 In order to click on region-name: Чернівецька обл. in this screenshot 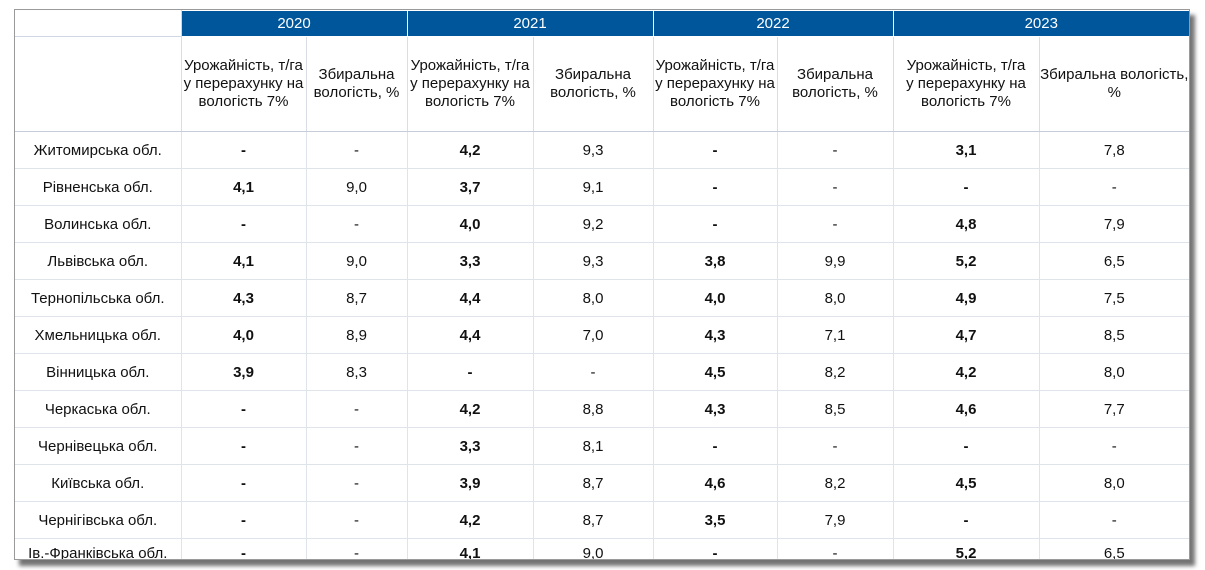, I will do `click(98, 446)`.